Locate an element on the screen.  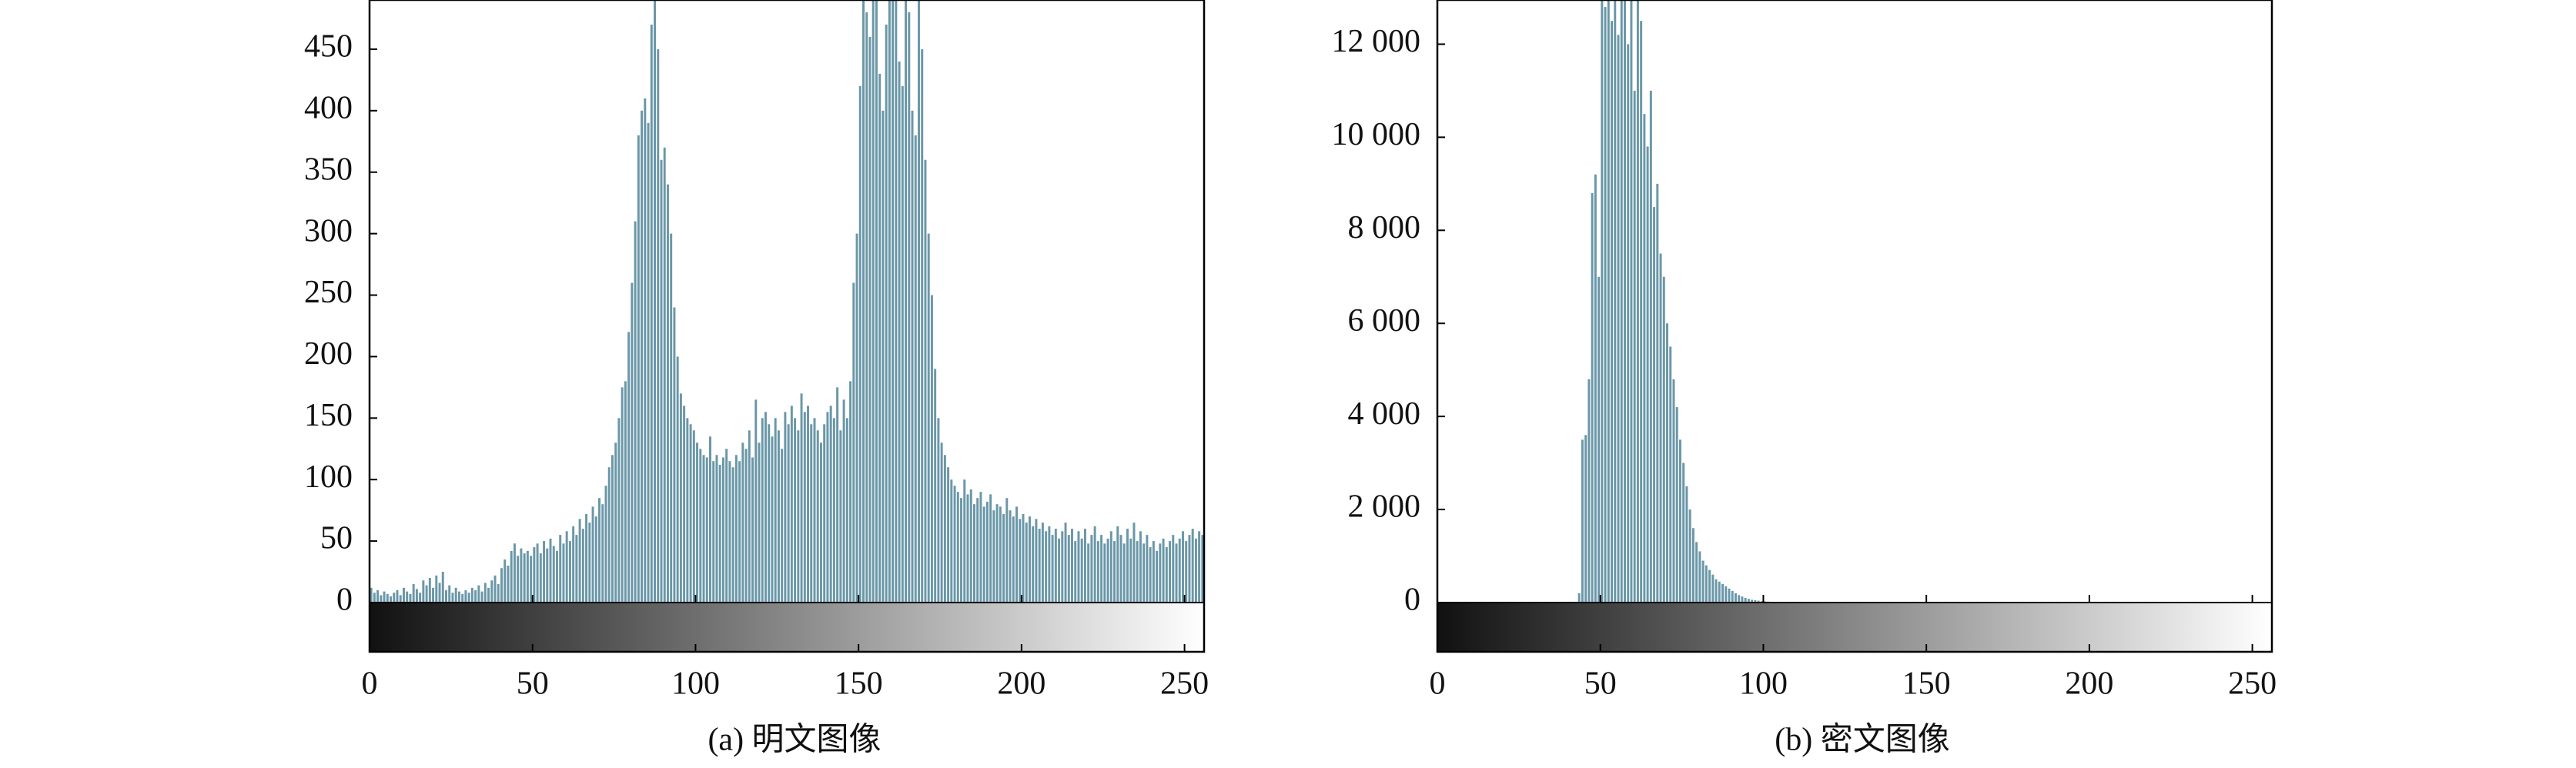
y-tick-label: 4 000 is located at coordinates (1384, 414).